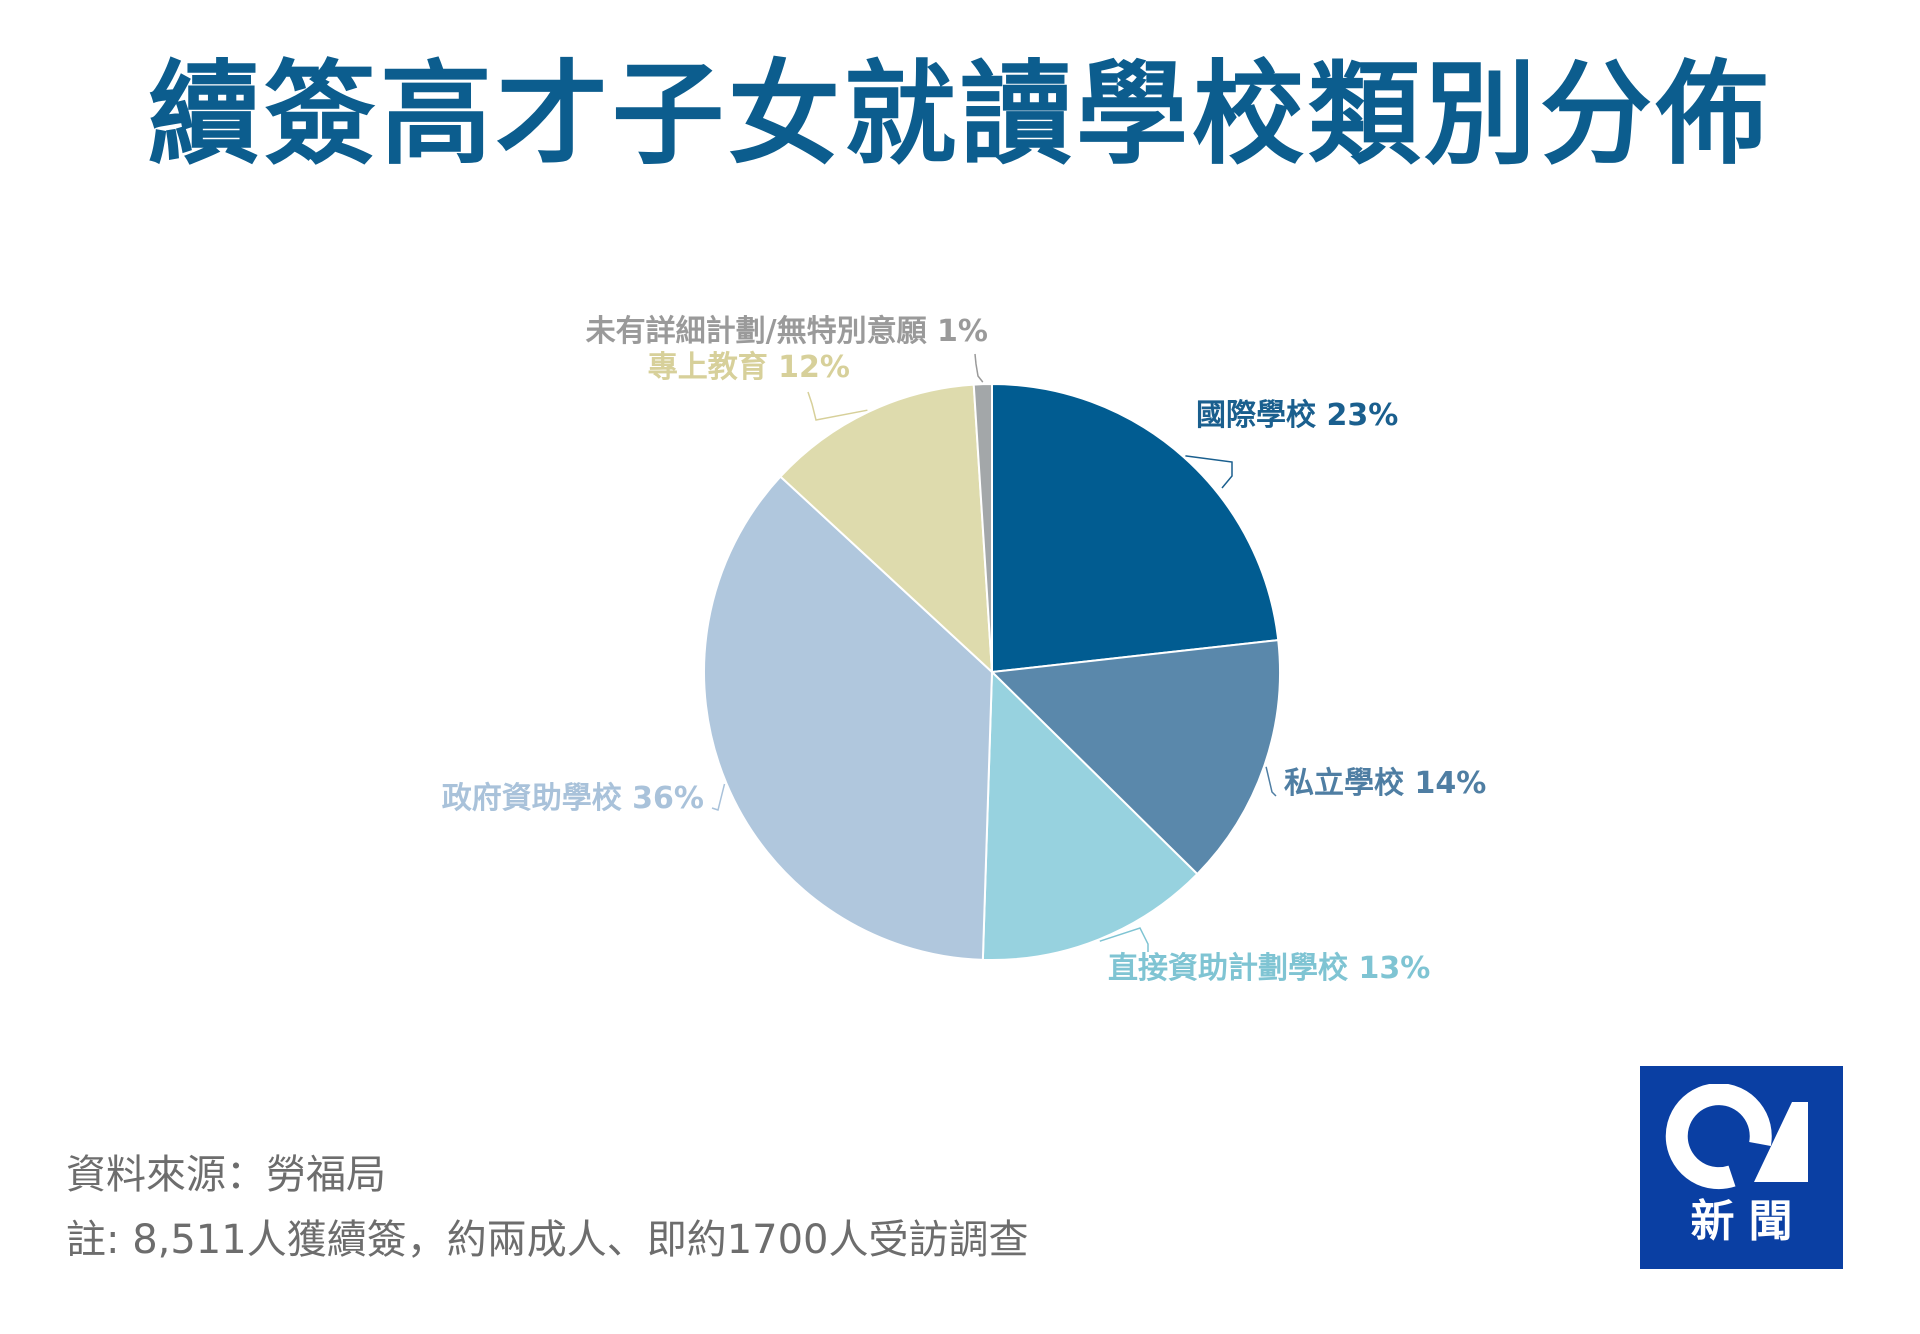 Image resolution: width=1920 pixels, height=1334 pixels. I want to click on slice-label: 直接資助計劃學校 13%, so click(1269, 968).